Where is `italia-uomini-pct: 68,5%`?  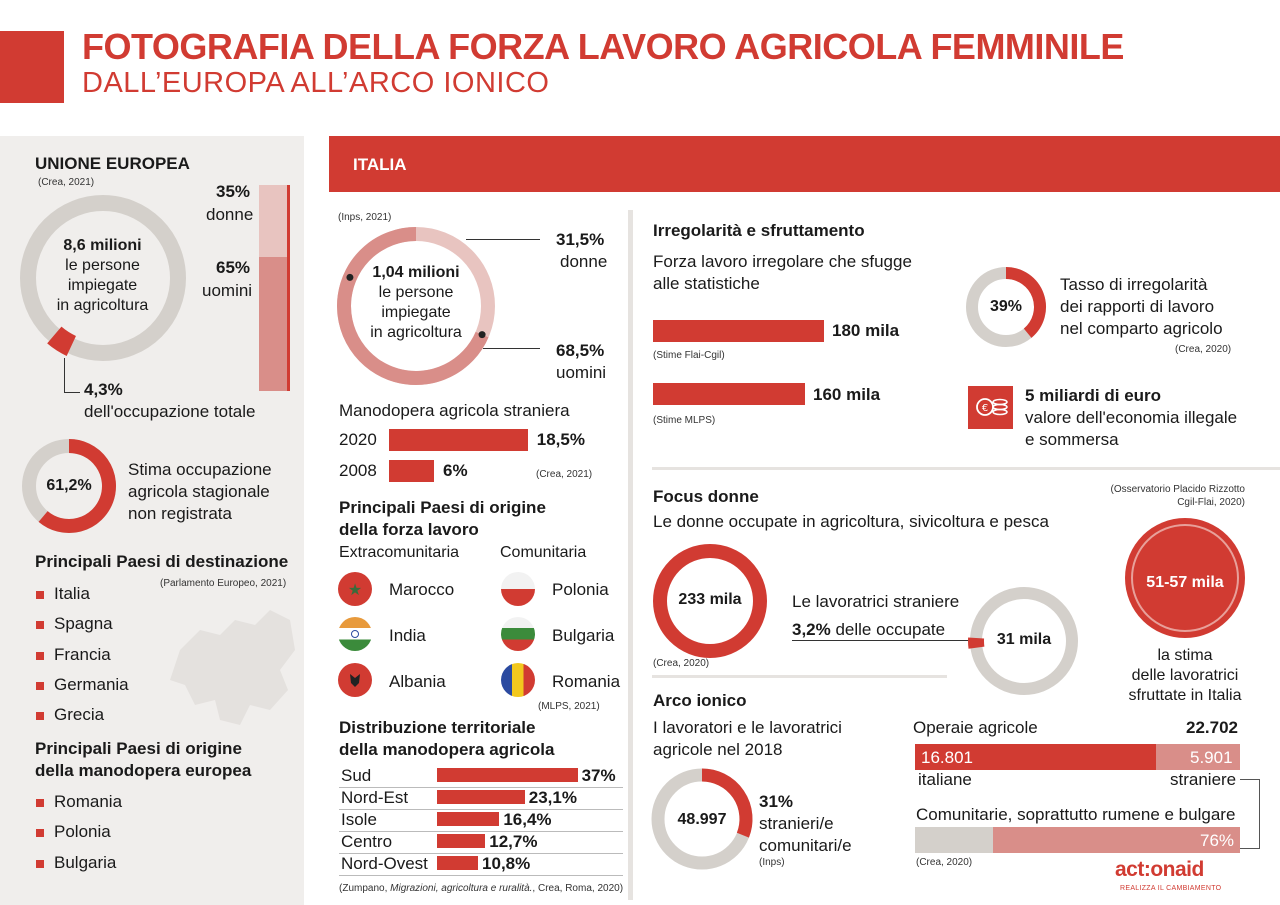 italia-uomini-pct: 68,5% is located at coordinates (580, 350).